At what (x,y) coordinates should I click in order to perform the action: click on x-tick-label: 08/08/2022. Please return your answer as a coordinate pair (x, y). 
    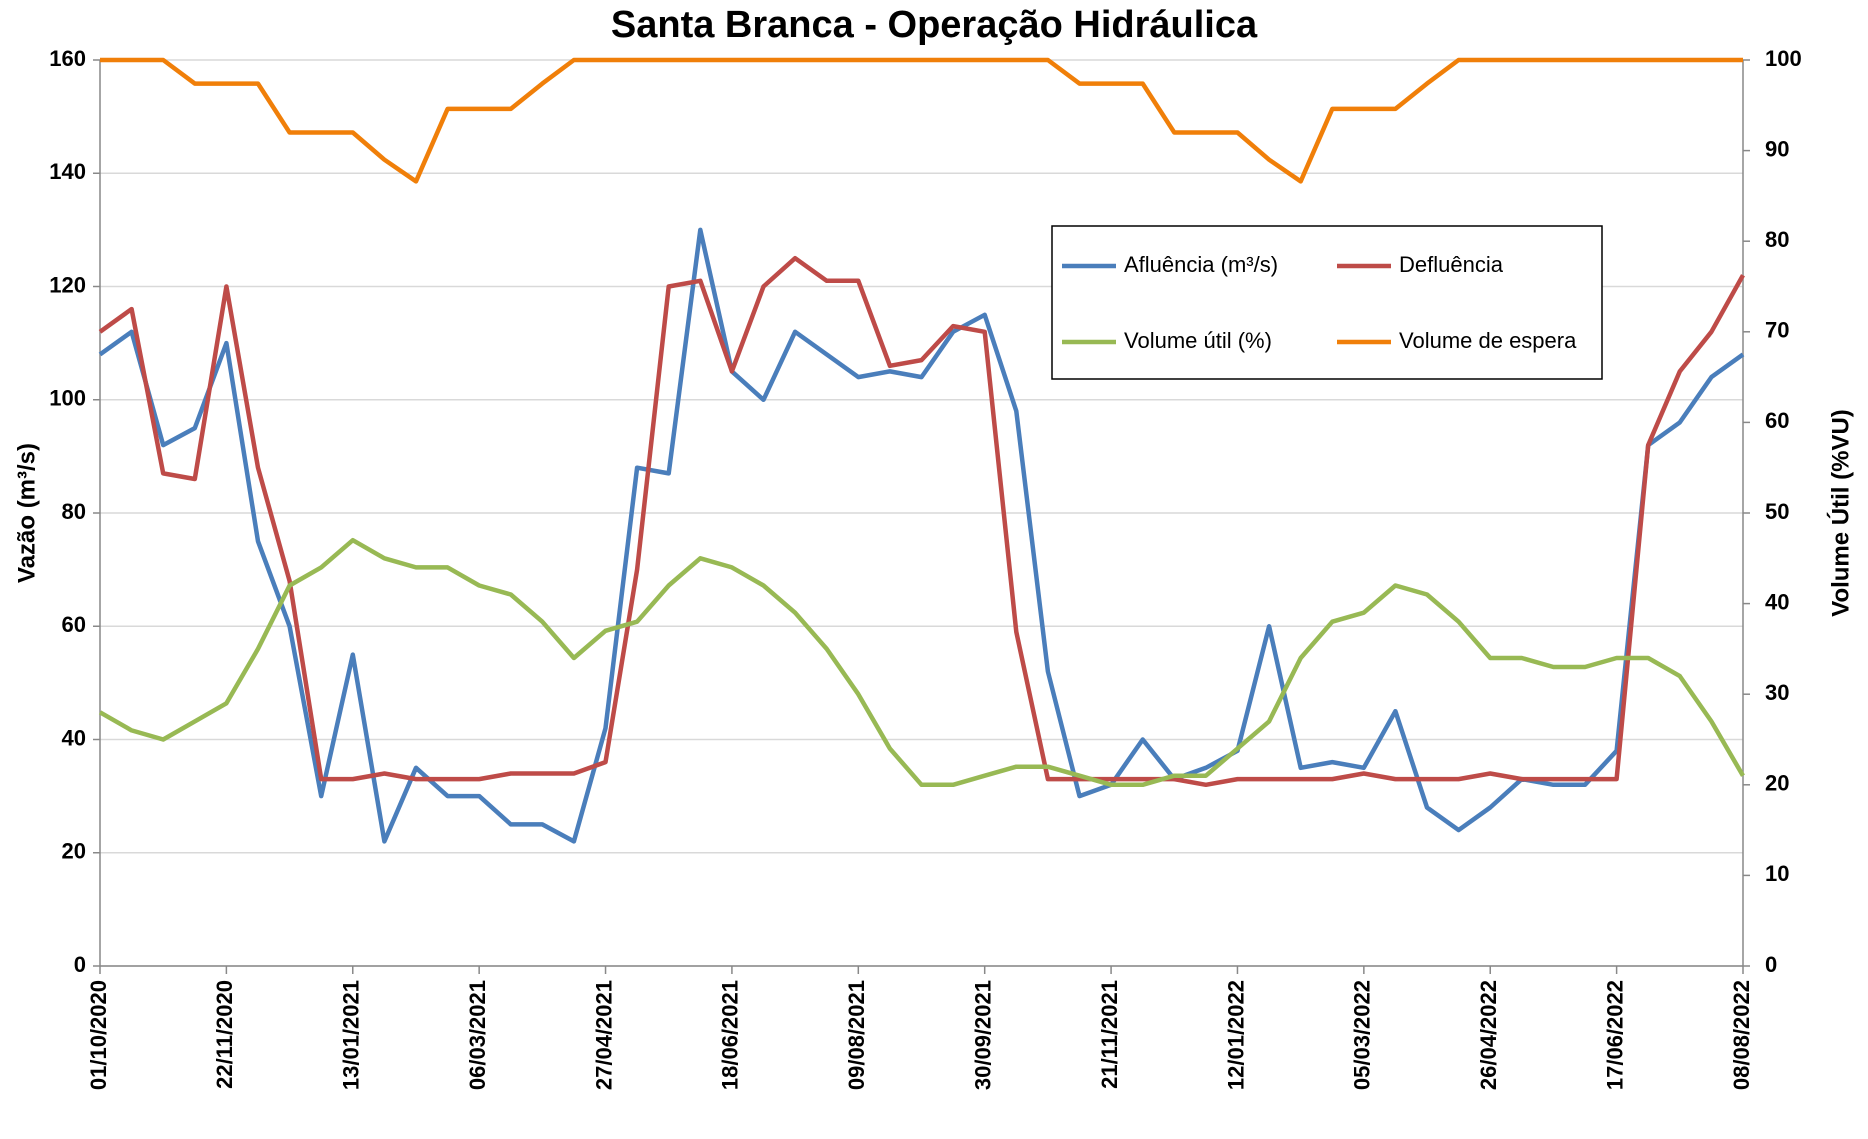
    Looking at the image, I should click on (1741, 1035).